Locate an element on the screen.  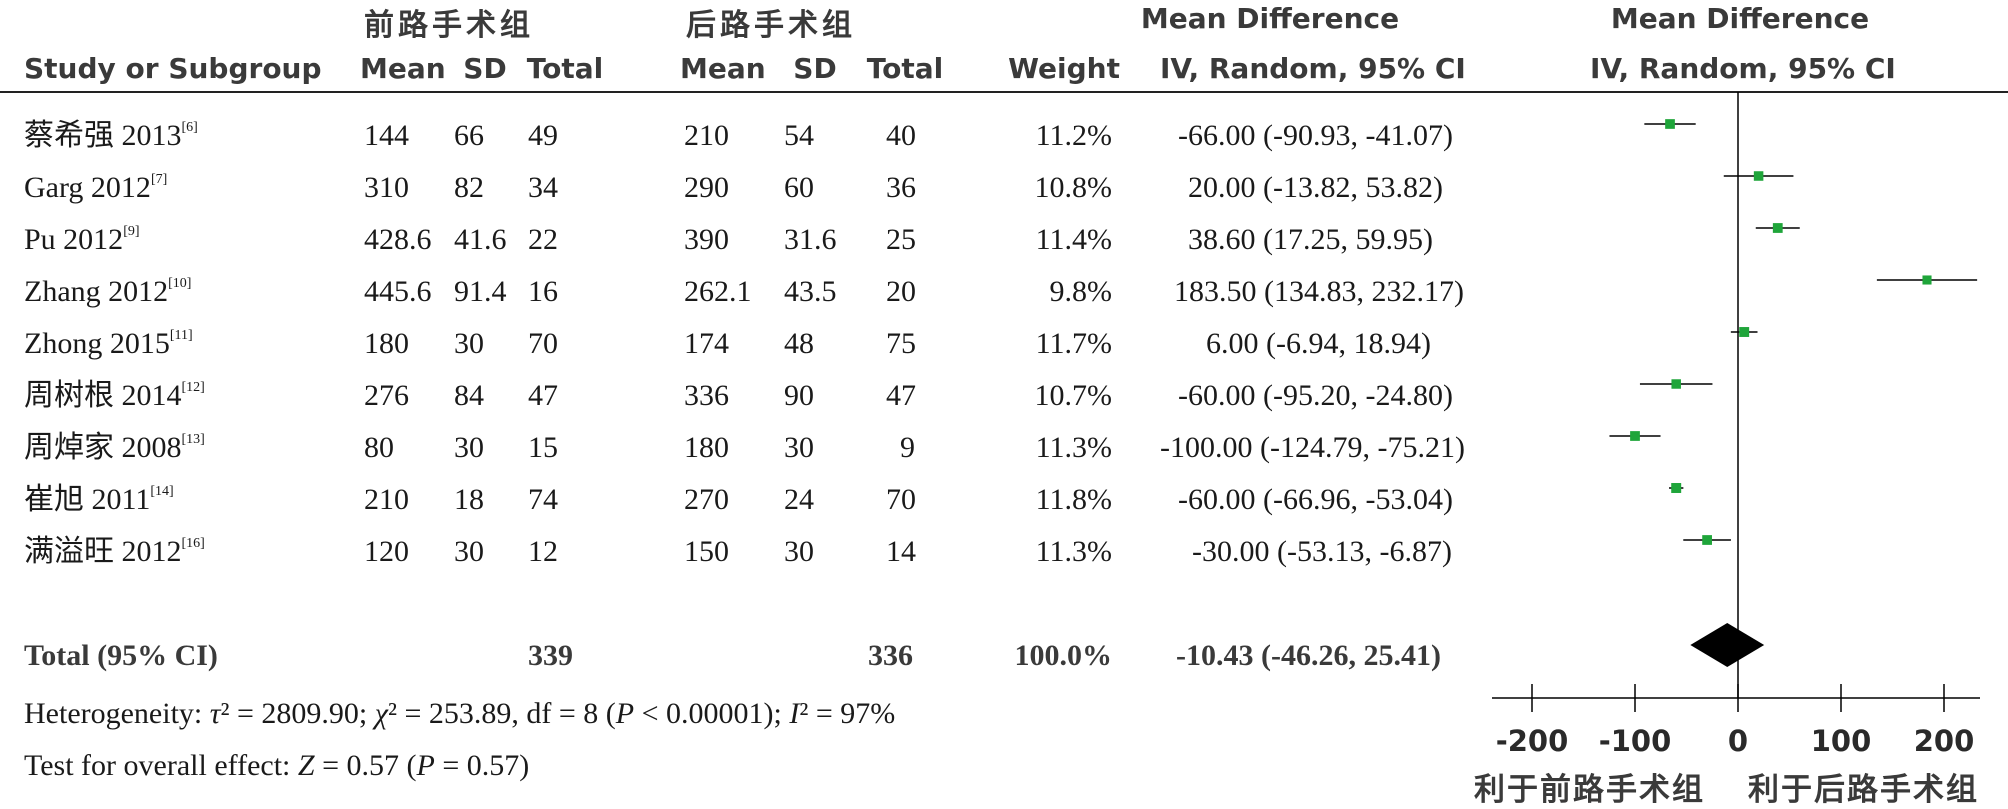
pooled-diamond is located at coordinates (1727, 645).